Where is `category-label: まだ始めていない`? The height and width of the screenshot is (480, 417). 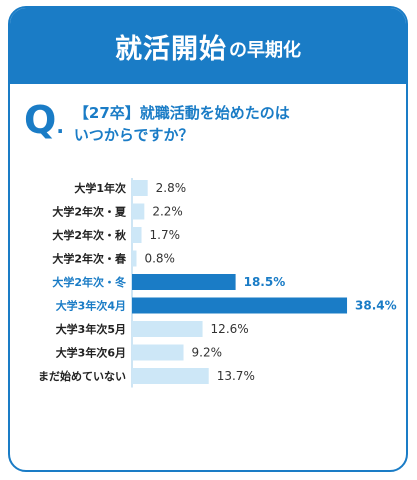
category-label: まだ始めていない is located at coordinates (82, 376).